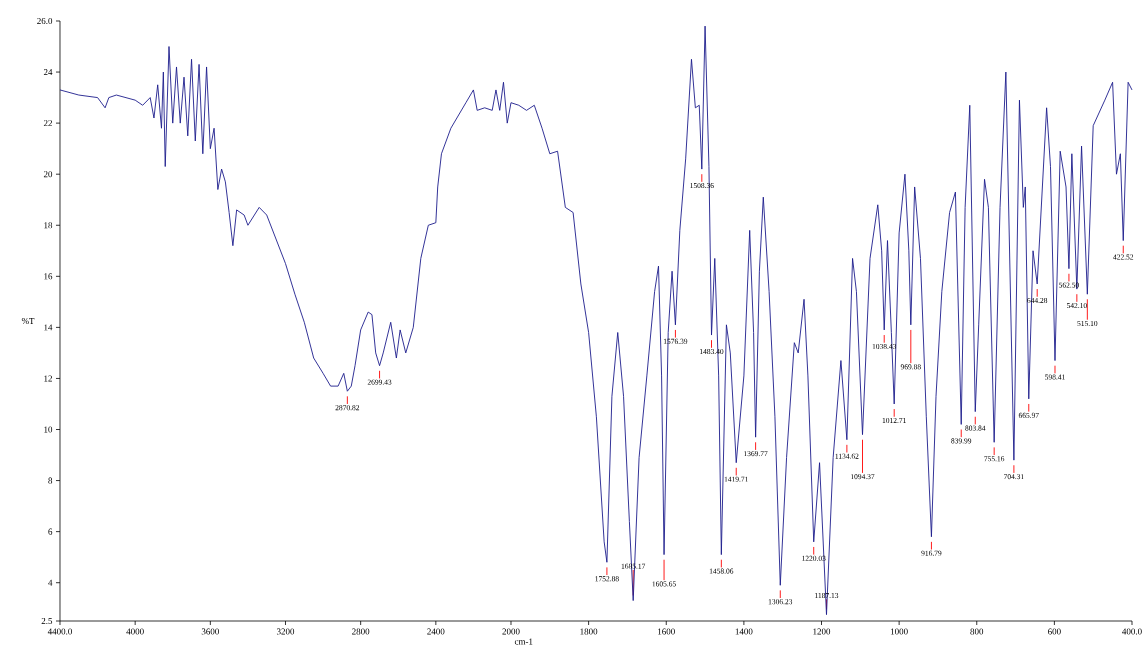 Image resolution: width=1148 pixels, height=661 pixels. Describe the element at coordinates (59, 631) in the screenshot. I see `x-tick-label: 4400.0` at that location.